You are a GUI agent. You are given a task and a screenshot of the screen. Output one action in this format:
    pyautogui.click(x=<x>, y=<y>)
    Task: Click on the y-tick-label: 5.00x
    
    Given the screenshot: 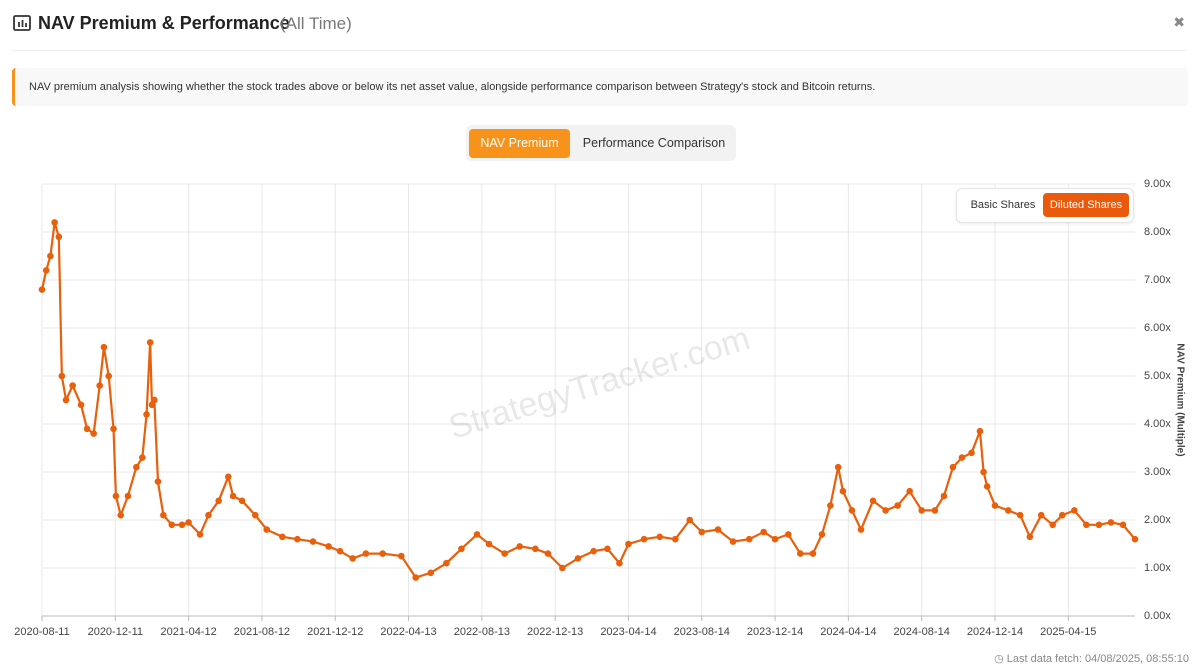 What is the action you would take?
    pyautogui.click(x=1157, y=376)
    